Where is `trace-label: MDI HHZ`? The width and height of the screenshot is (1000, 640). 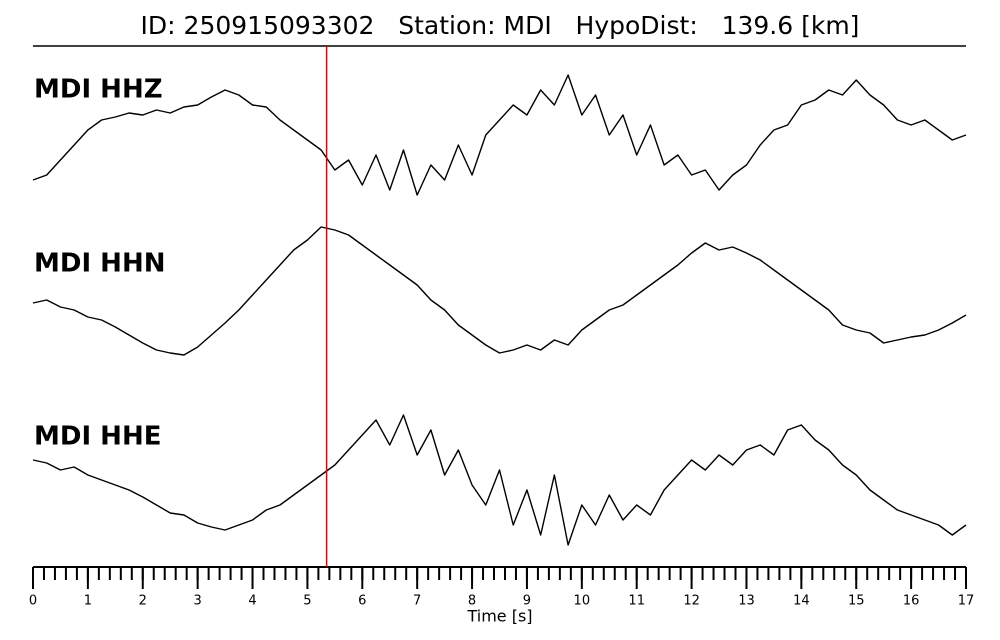
trace-label: MDI HHZ is located at coordinates (98, 90).